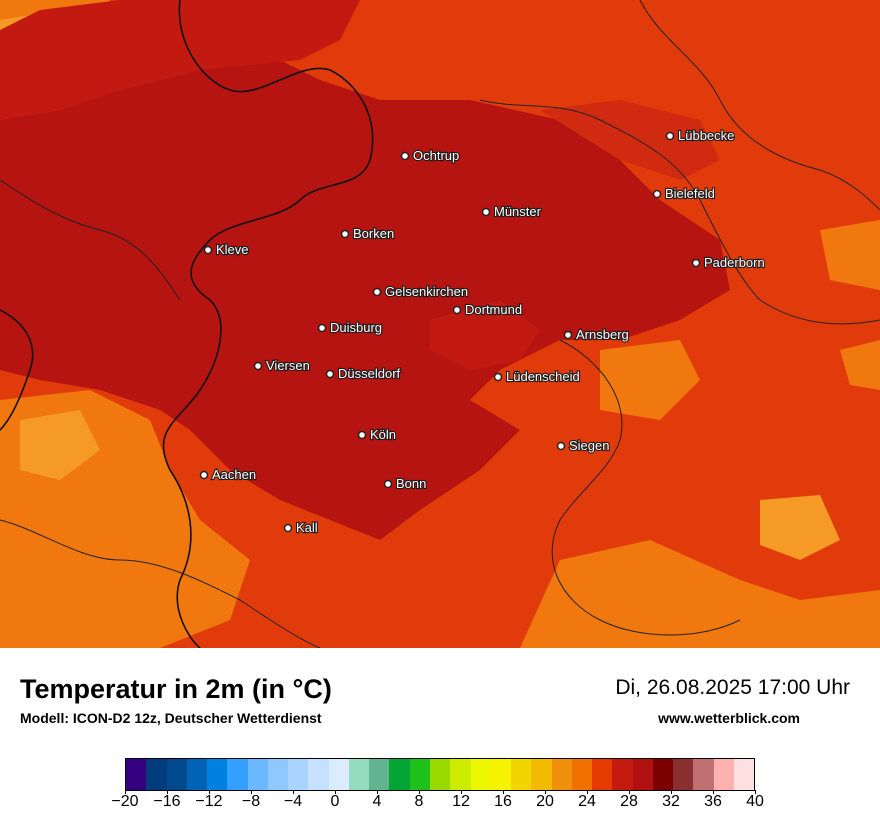 Image resolution: width=880 pixels, height=830 pixels. What do you see at coordinates (755, 801) in the screenshot?
I see `legend-tick-label: 40` at bounding box center [755, 801].